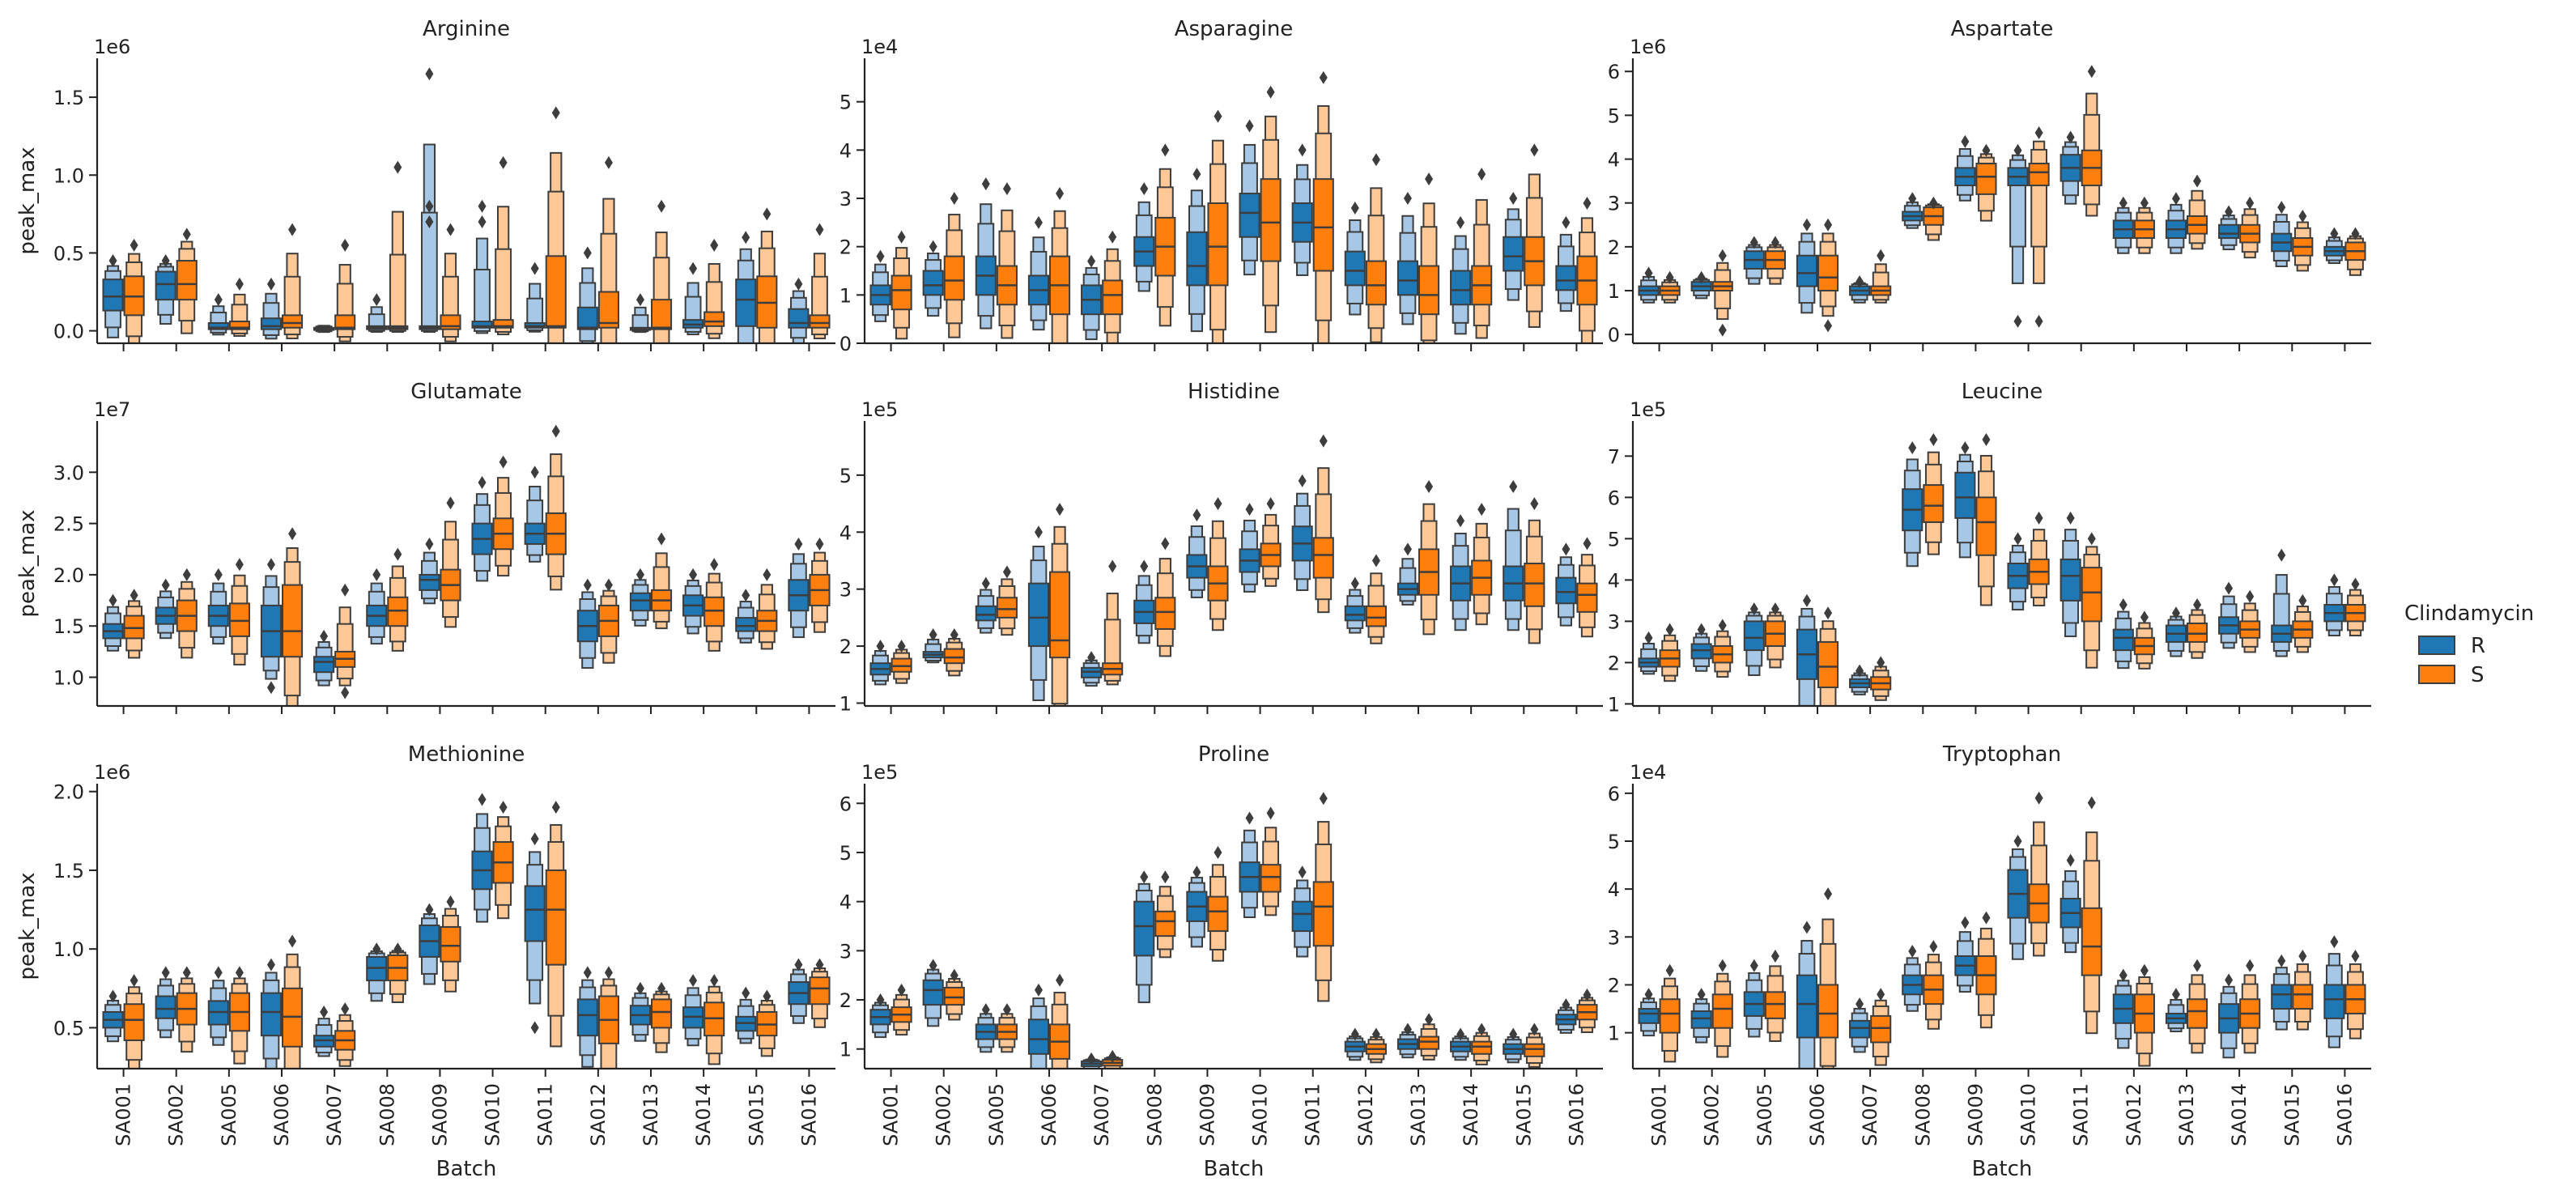  Describe the element at coordinates (820, 993) in the screenshot. I see `boxen-sa016-s` at that location.